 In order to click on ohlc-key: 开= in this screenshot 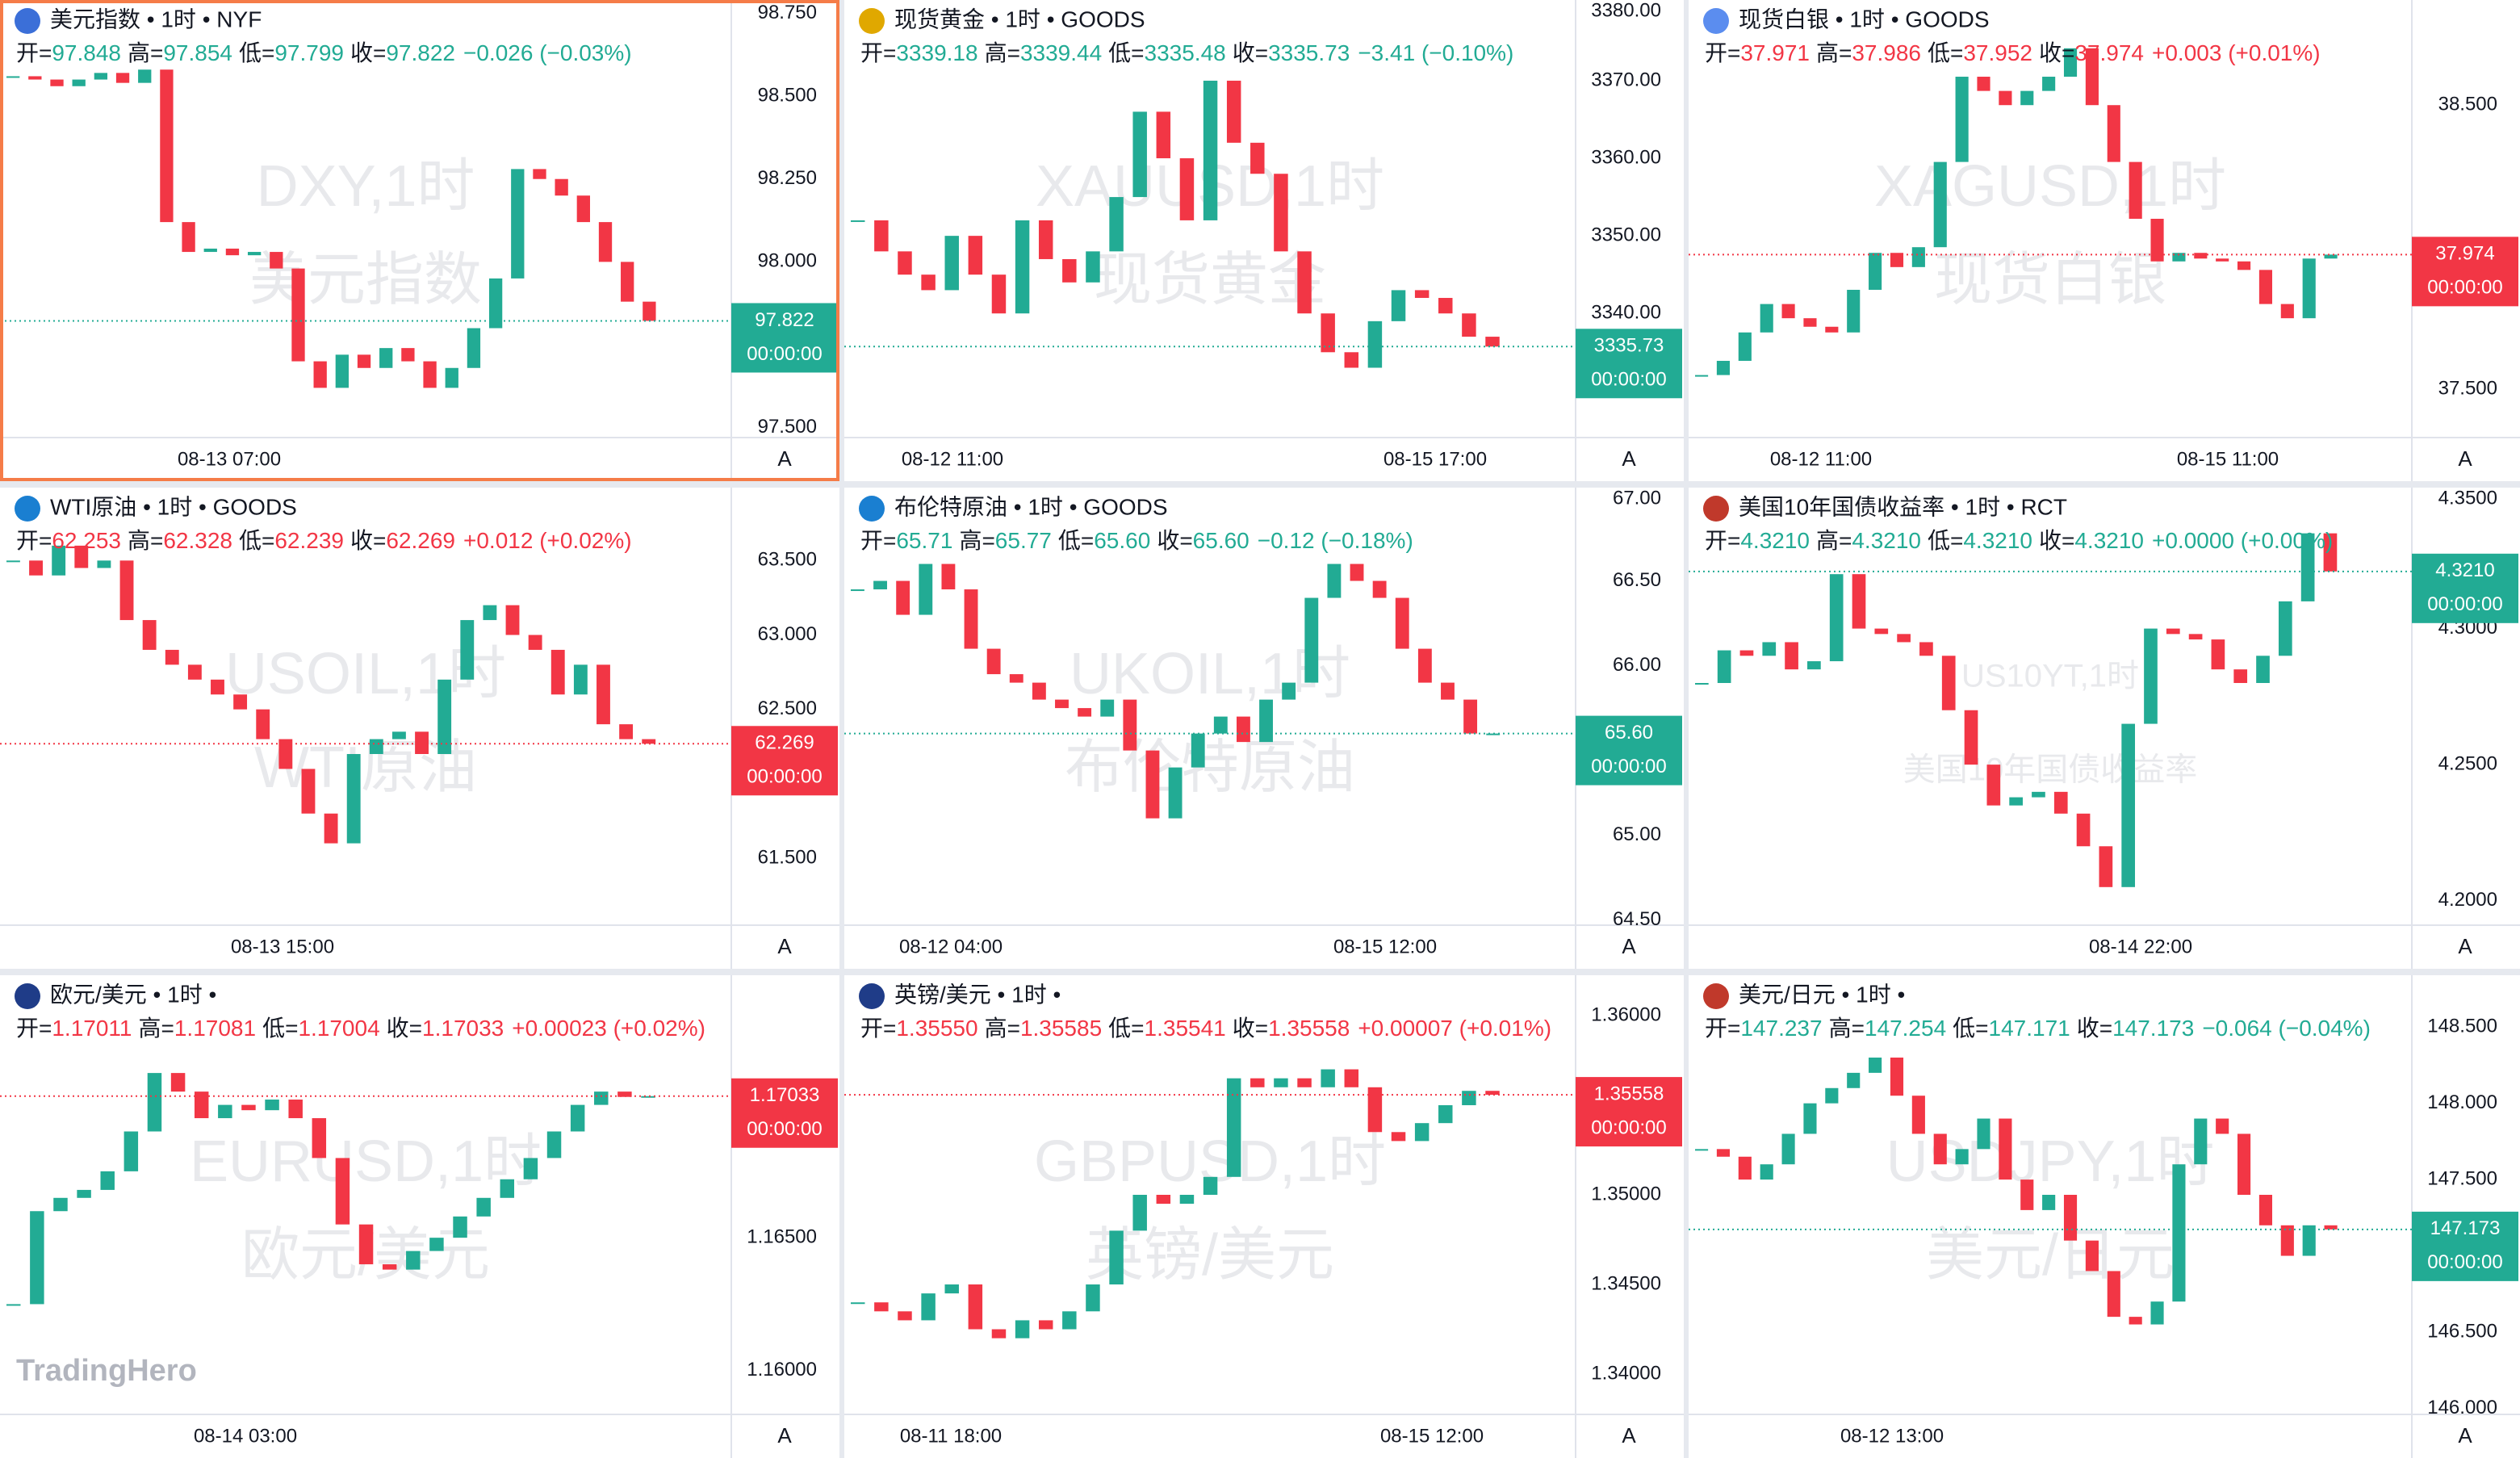, I will do `click(1723, 1028)`.